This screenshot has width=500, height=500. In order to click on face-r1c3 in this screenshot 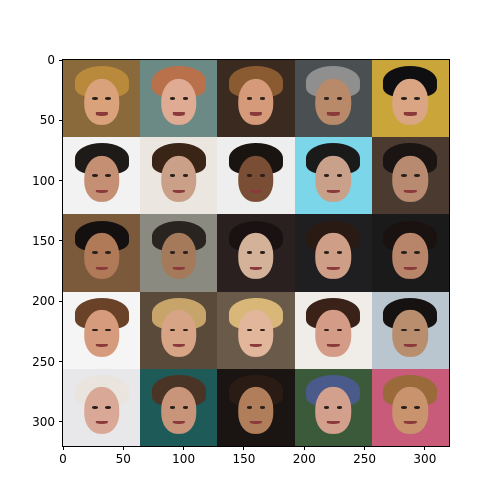, I will do `click(256, 99)`.